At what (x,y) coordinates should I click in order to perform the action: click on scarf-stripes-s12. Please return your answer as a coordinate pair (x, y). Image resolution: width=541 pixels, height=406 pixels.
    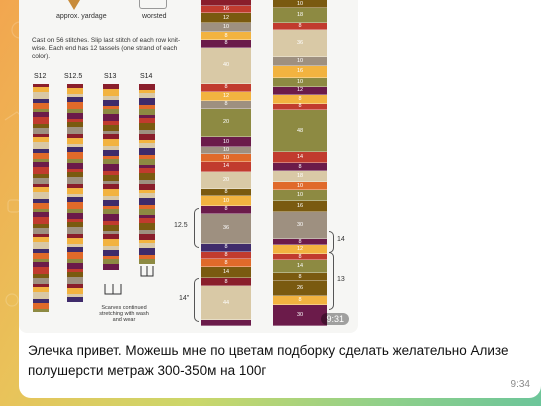
    Looking at the image, I should click on (41, 198).